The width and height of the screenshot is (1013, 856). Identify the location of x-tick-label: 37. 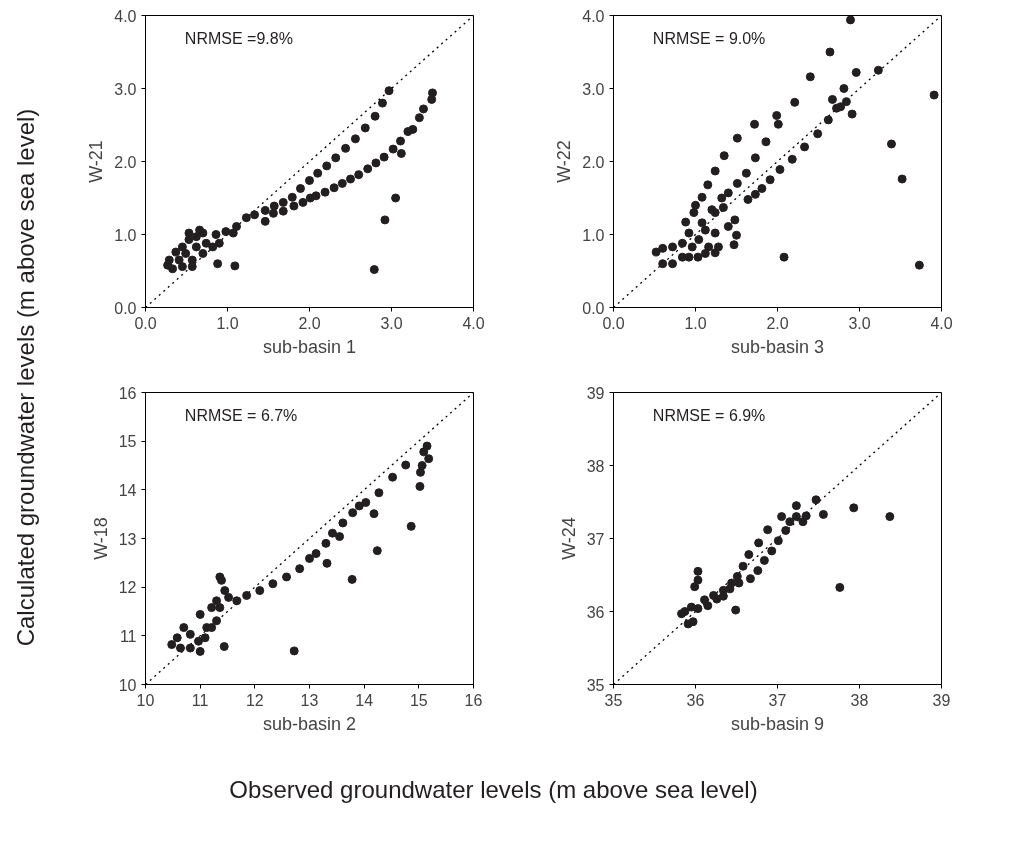
(777, 700).